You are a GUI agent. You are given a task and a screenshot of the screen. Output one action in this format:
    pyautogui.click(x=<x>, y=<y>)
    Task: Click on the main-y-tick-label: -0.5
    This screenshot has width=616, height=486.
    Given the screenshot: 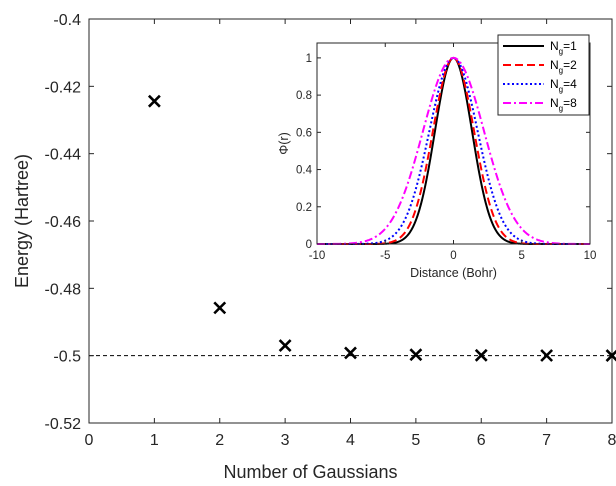 What is the action you would take?
    pyautogui.click(x=67, y=357)
    